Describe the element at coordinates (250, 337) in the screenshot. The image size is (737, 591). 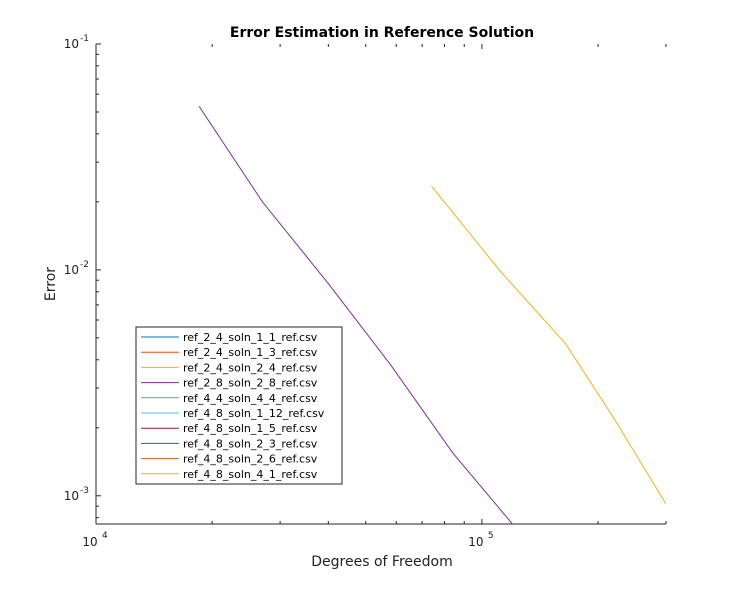
I see `legend-label: ref_2_4_soln_1_1_ref.csv` at that location.